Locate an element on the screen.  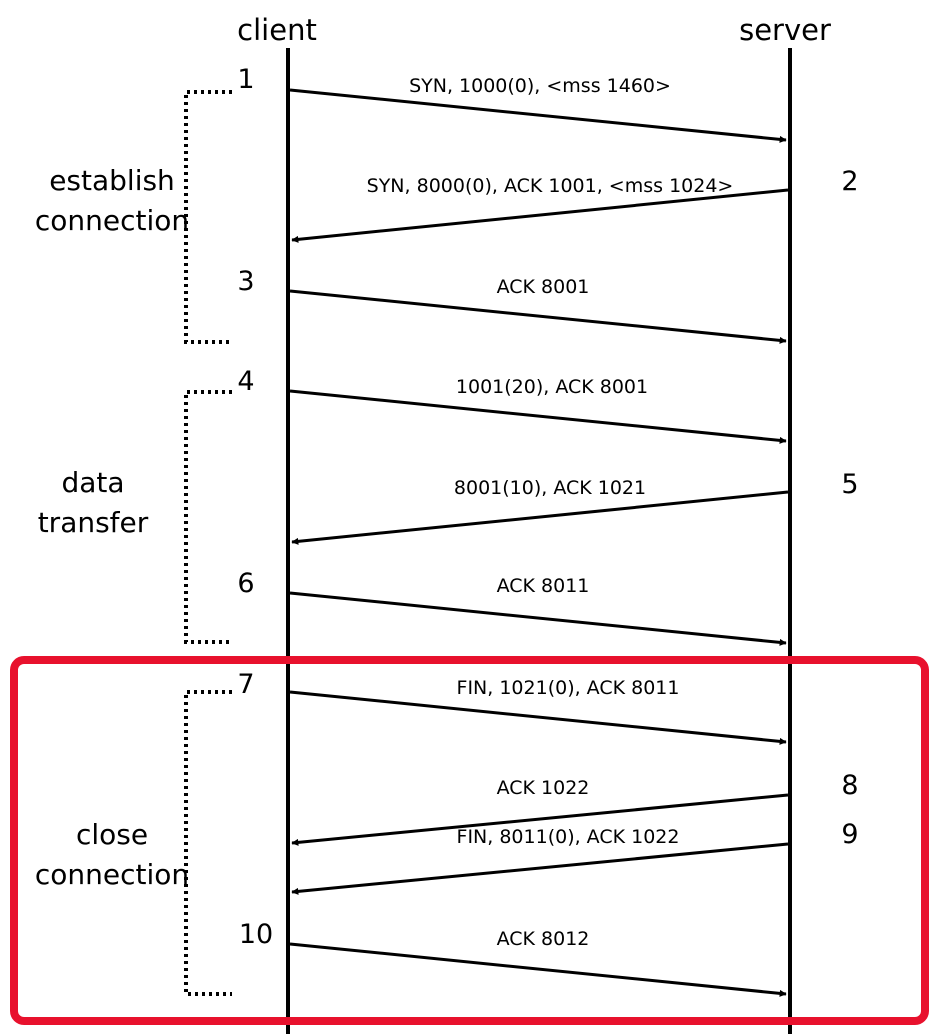
step-number: 8 is located at coordinates (849, 785).